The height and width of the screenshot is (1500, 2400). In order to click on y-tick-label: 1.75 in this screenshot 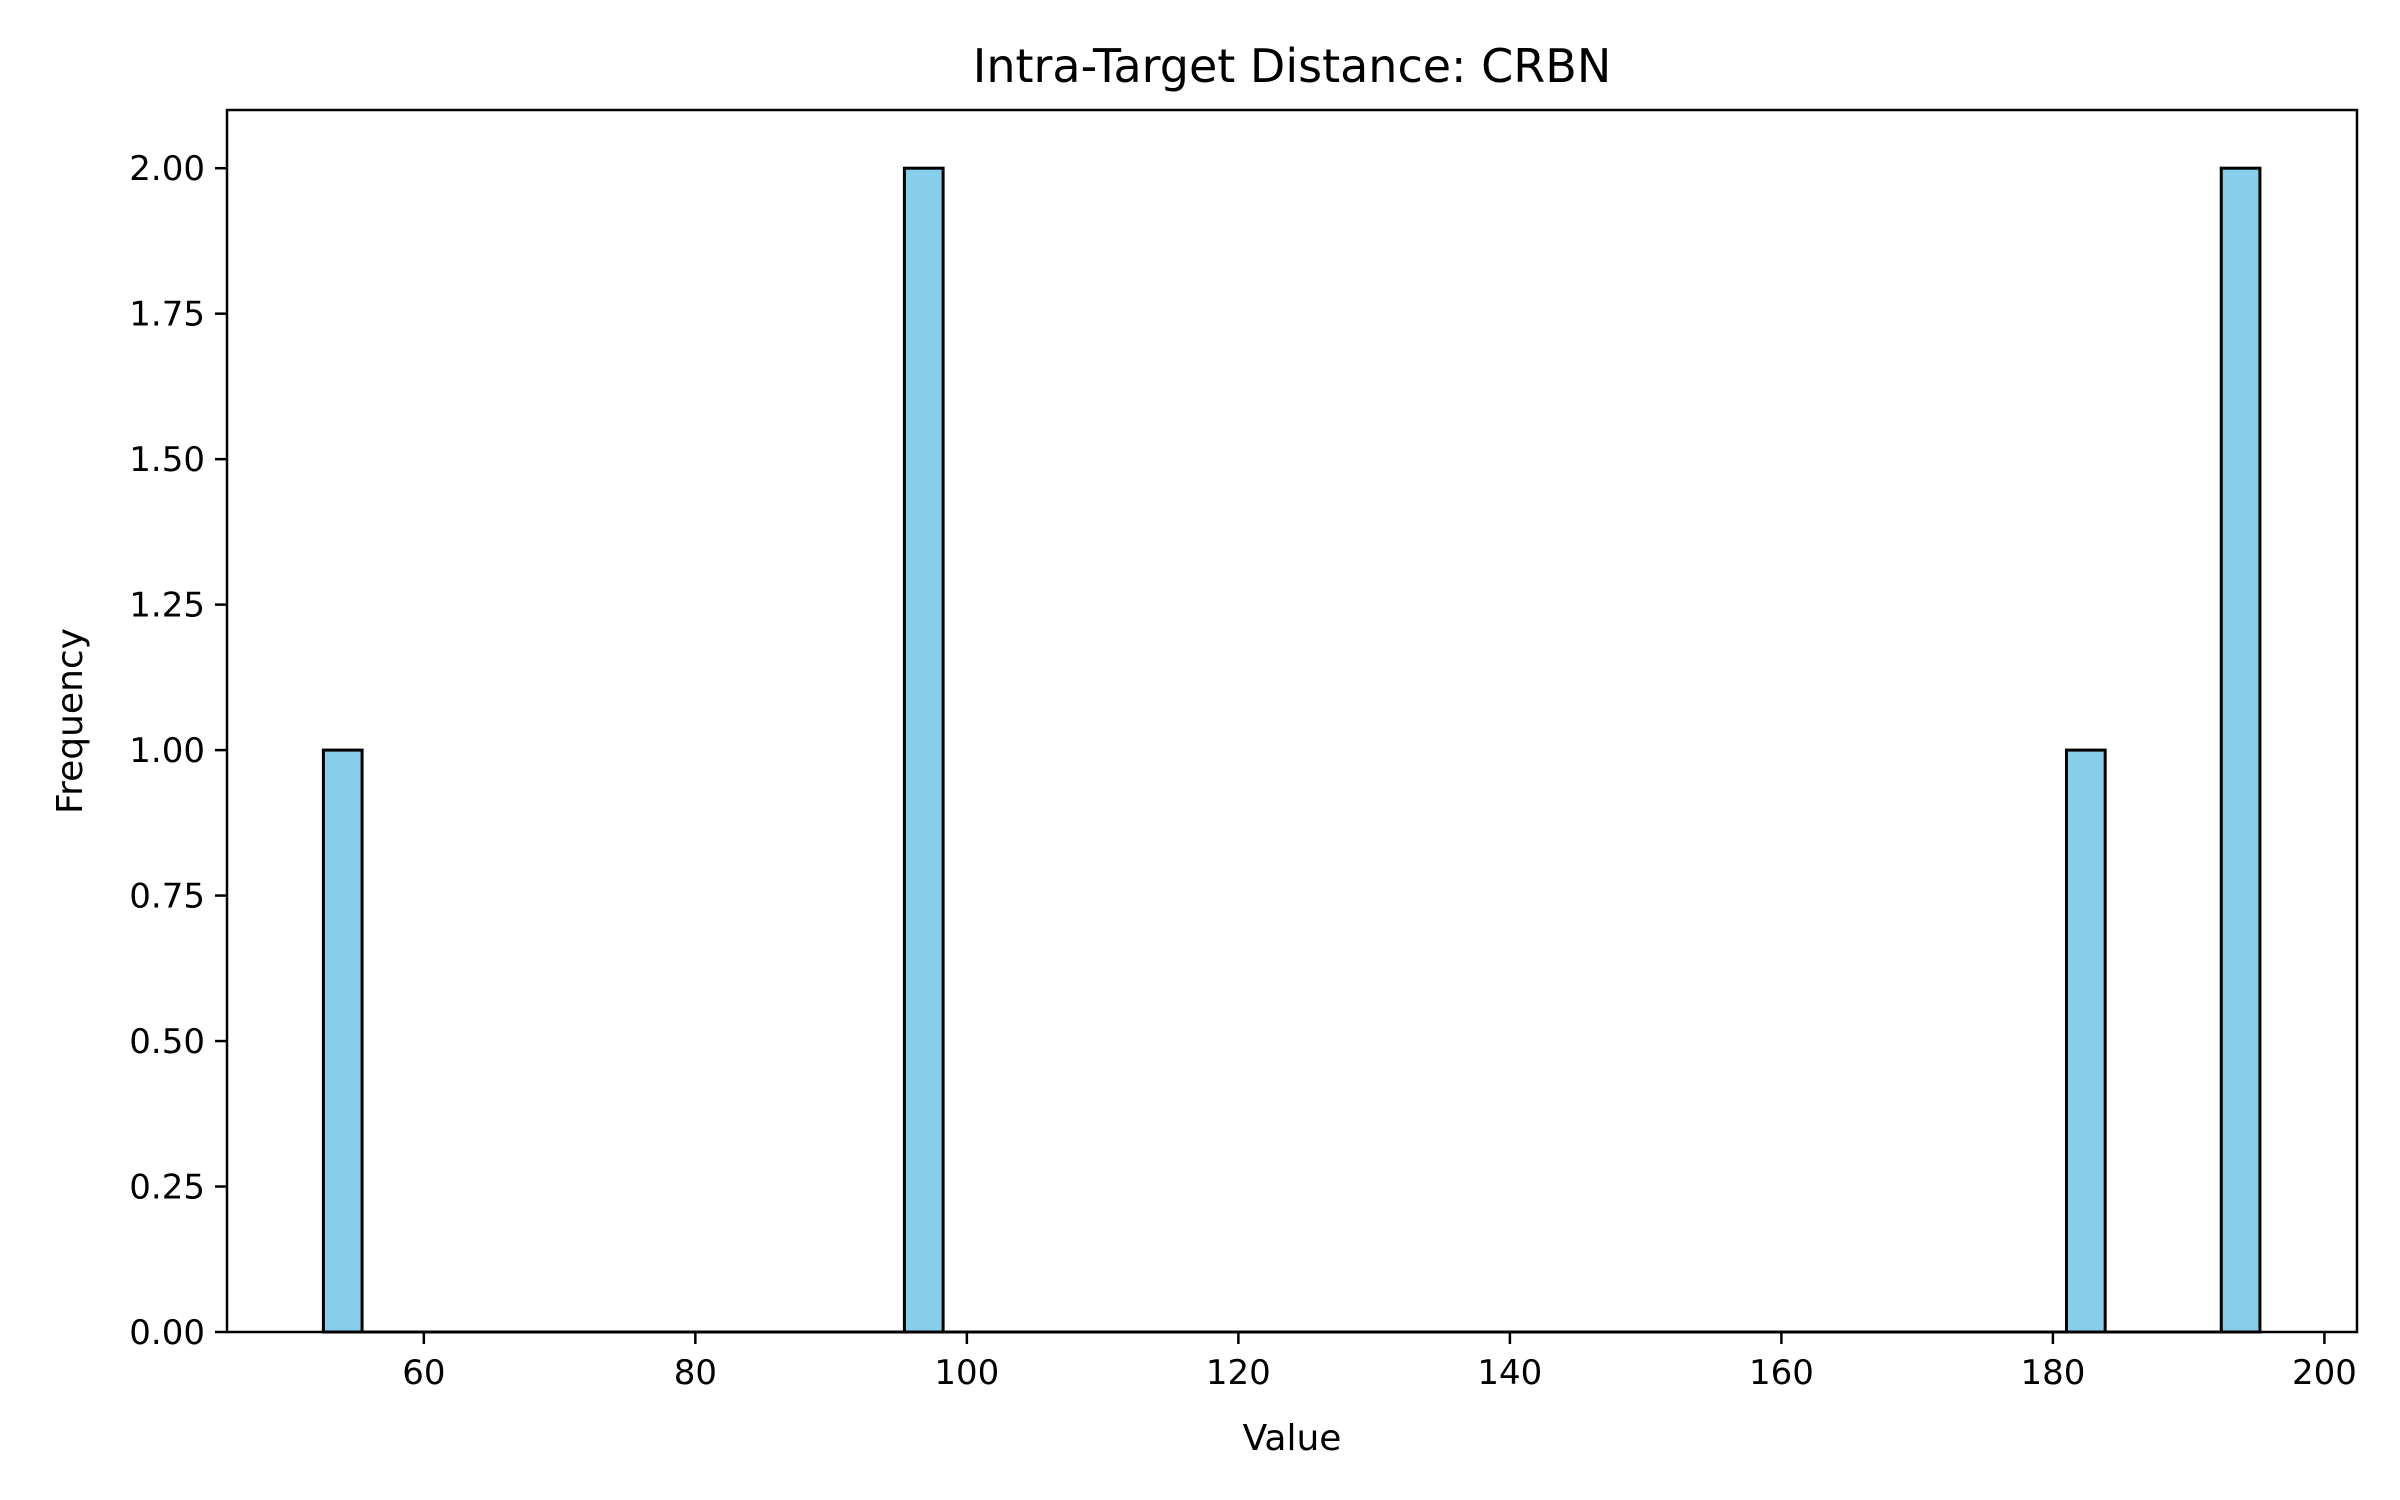, I will do `click(167, 315)`.